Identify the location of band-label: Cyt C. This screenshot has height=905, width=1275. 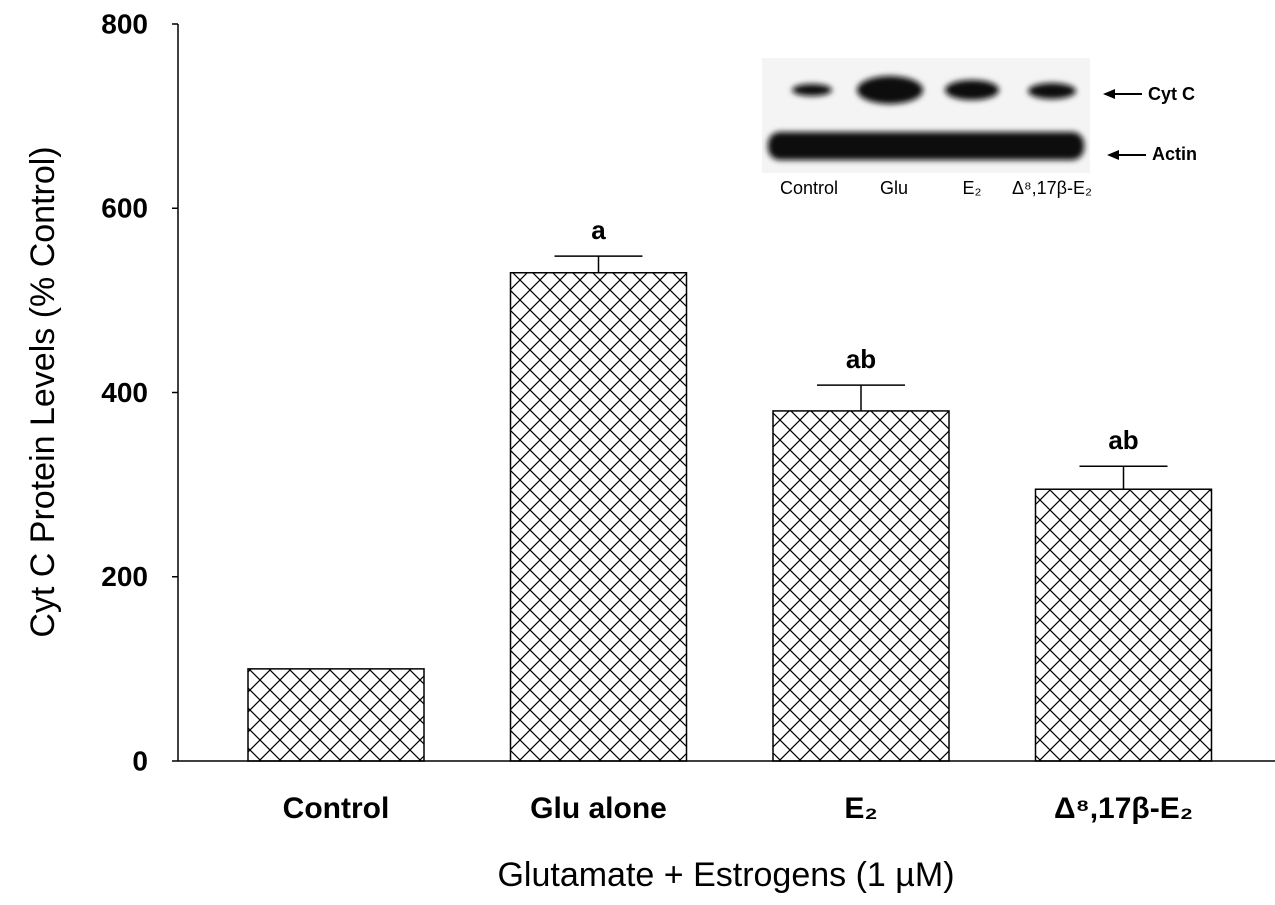
(1171, 94).